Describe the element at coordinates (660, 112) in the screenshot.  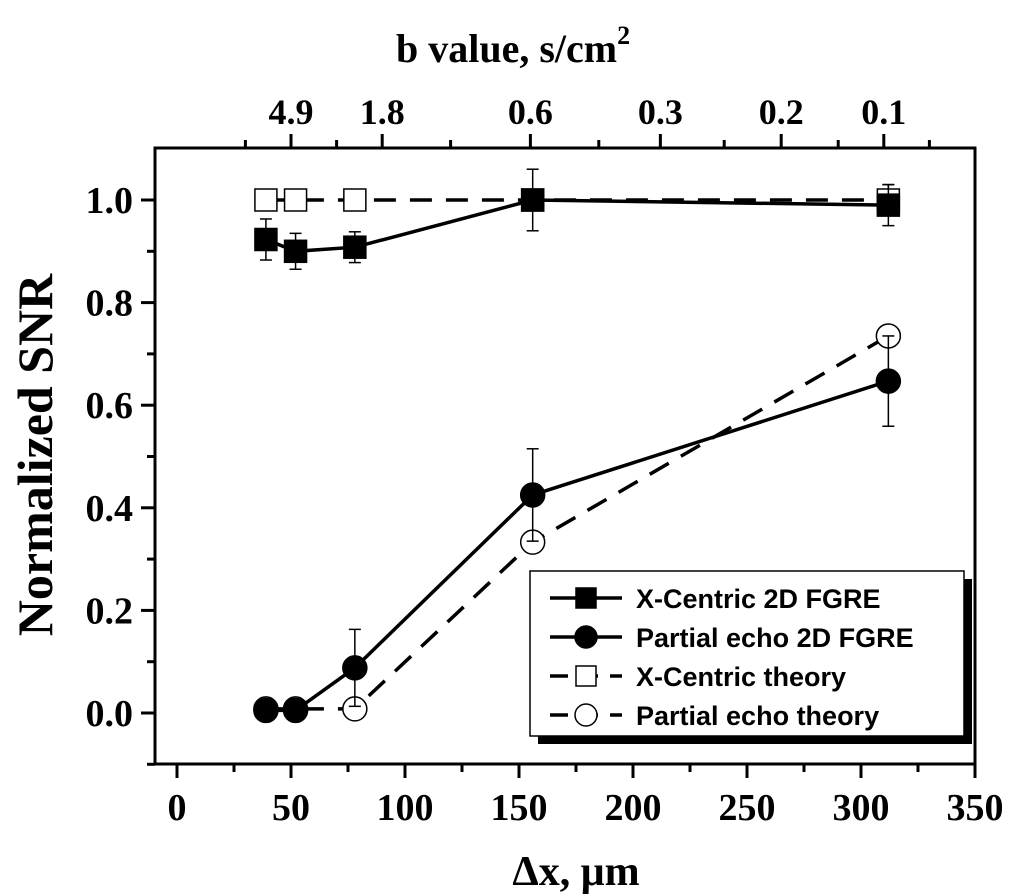
I see `top-tick-label: 0.3` at that location.